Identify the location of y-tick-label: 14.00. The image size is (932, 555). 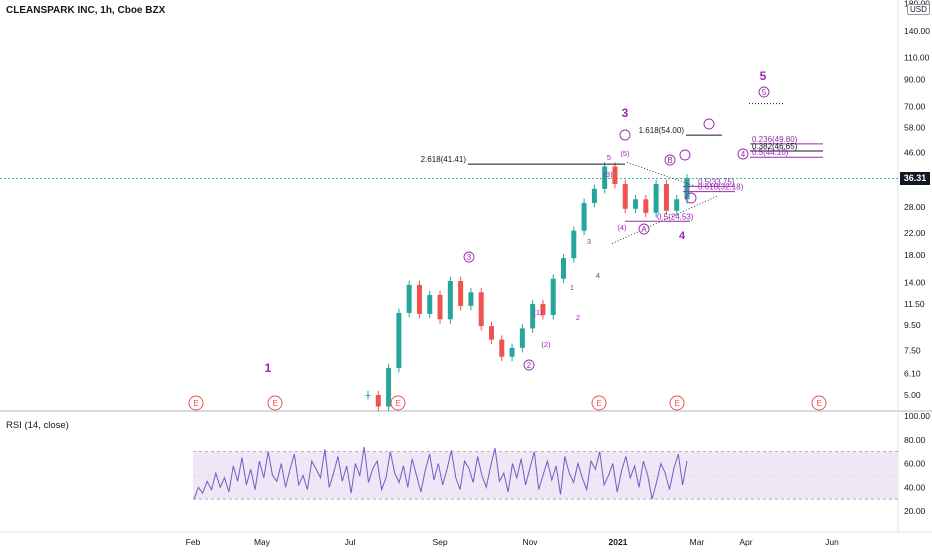
(915, 283).